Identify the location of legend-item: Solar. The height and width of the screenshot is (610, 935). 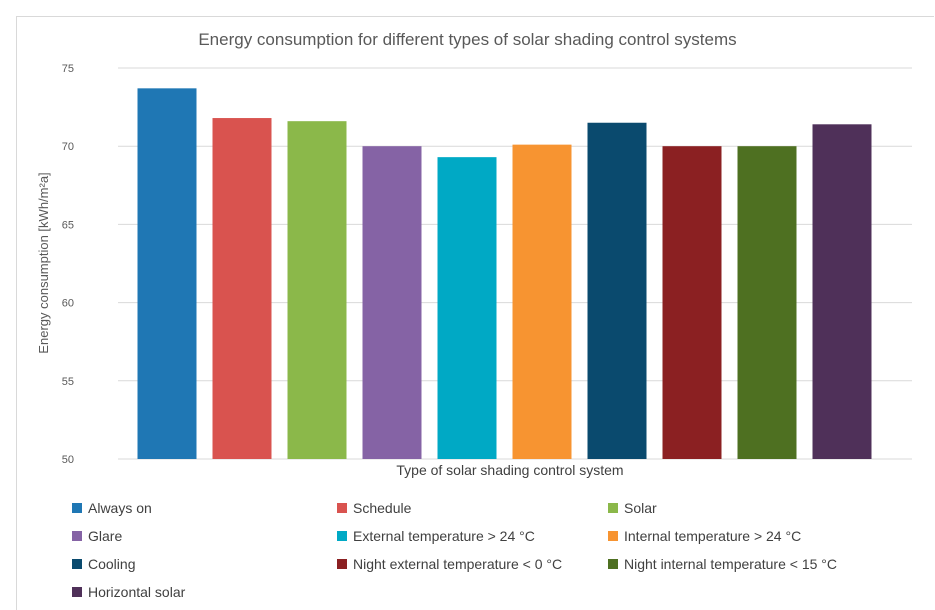
(632, 508).